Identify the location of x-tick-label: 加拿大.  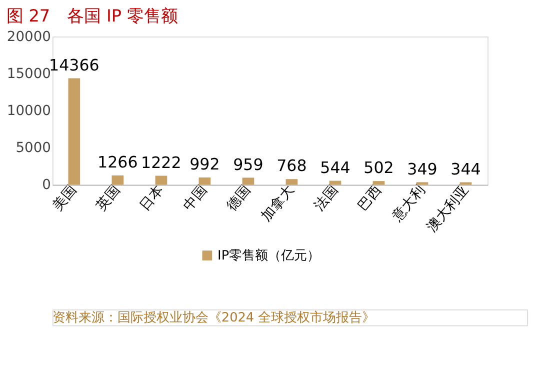
(278, 203).